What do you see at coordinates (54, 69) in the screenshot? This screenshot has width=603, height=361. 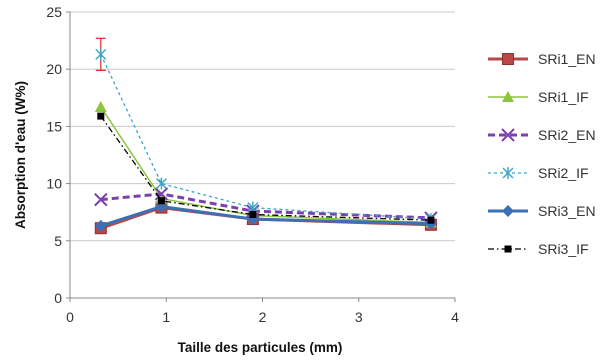 I see `y-tick-label: 20` at bounding box center [54, 69].